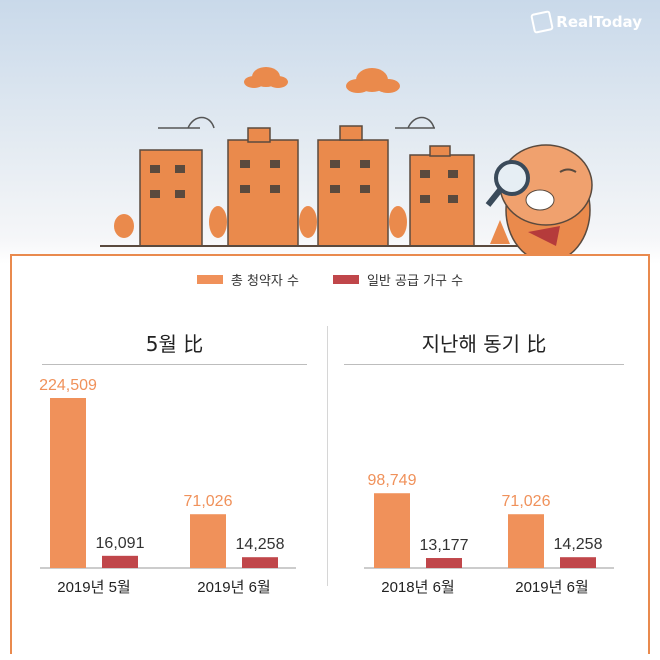  What do you see at coordinates (312, 225) in the screenshot?
I see `tree-icon` at bounding box center [312, 225].